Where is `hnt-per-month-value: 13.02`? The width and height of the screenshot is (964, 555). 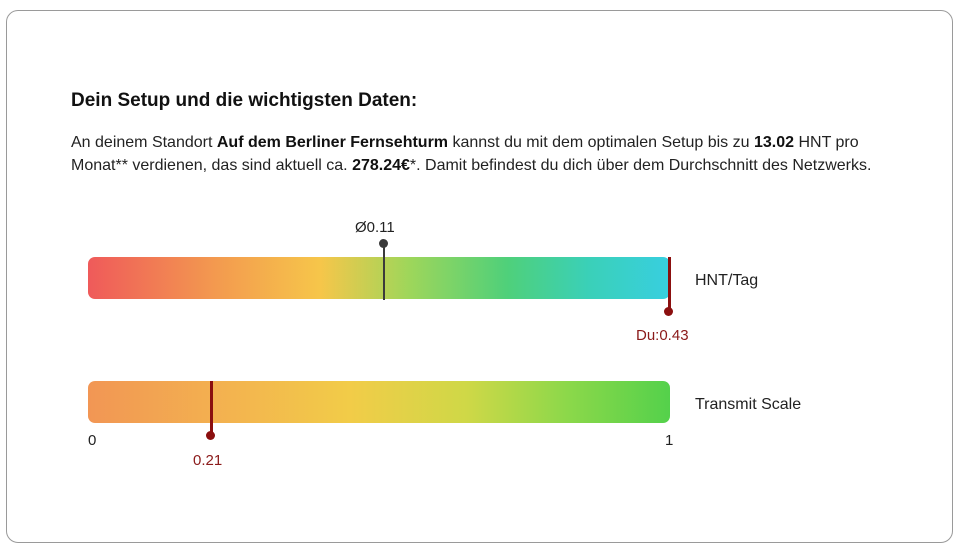
hnt-per-month-value: 13.02 is located at coordinates (774, 142).